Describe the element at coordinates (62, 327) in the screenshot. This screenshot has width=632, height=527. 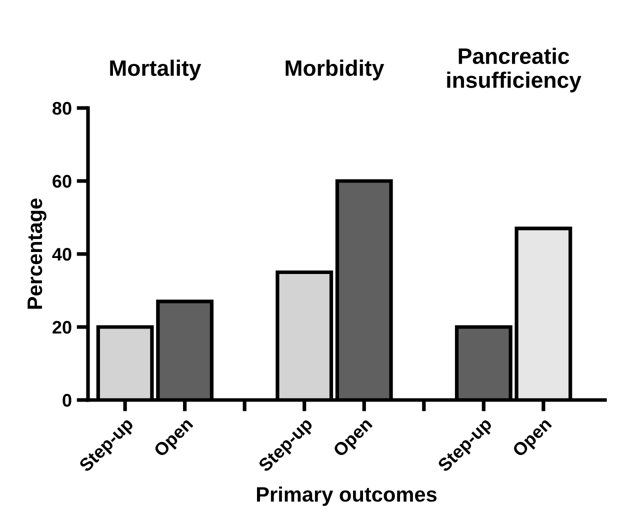
I see `y-tick-label: 20` at that location.